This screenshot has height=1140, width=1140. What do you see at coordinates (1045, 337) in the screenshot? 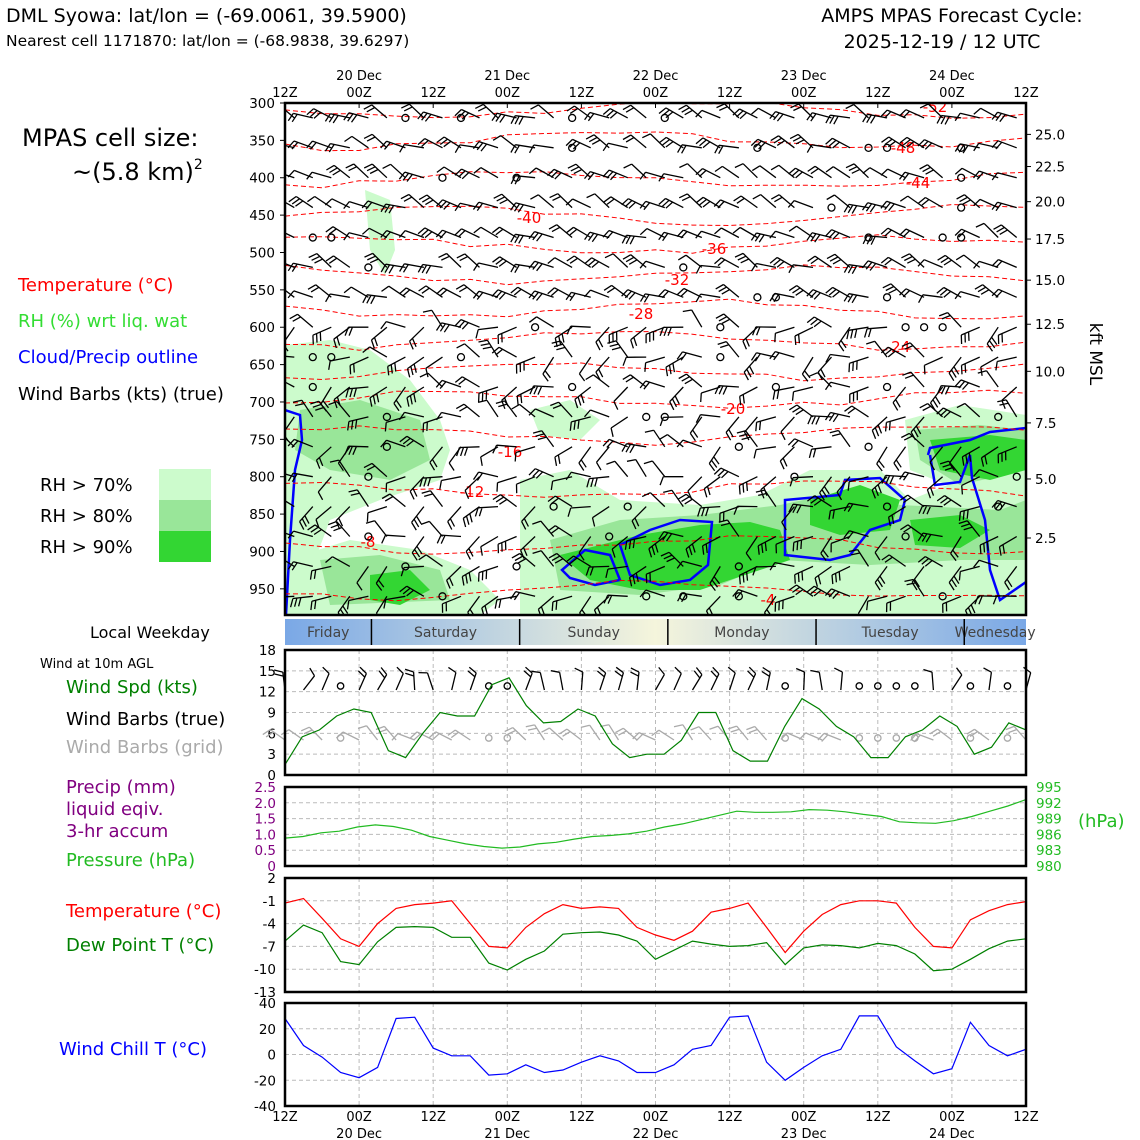
I see `kft-axis: 25.0 22.5 20.0 17.5 15.0 12.5 10.0 7.5 5.0 2.5` at bounding box center [1045, 337].